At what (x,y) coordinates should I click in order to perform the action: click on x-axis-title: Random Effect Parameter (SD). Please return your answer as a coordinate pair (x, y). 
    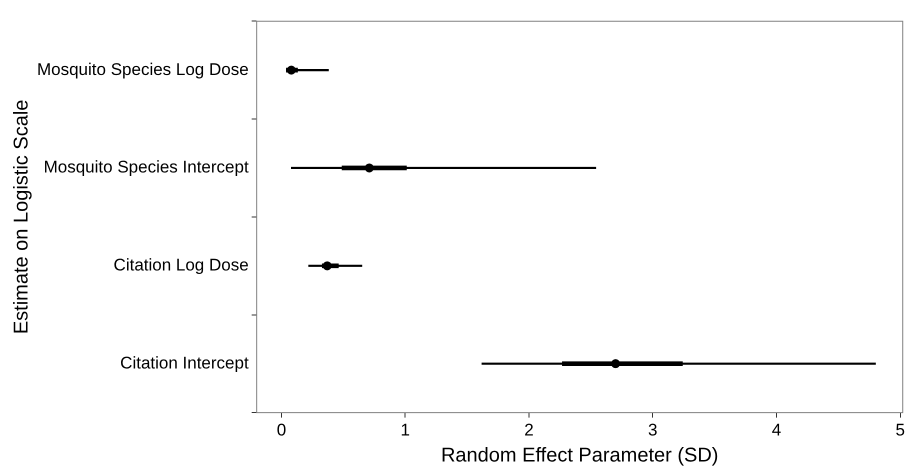
    Looking at the image, I should click on (579, 455).